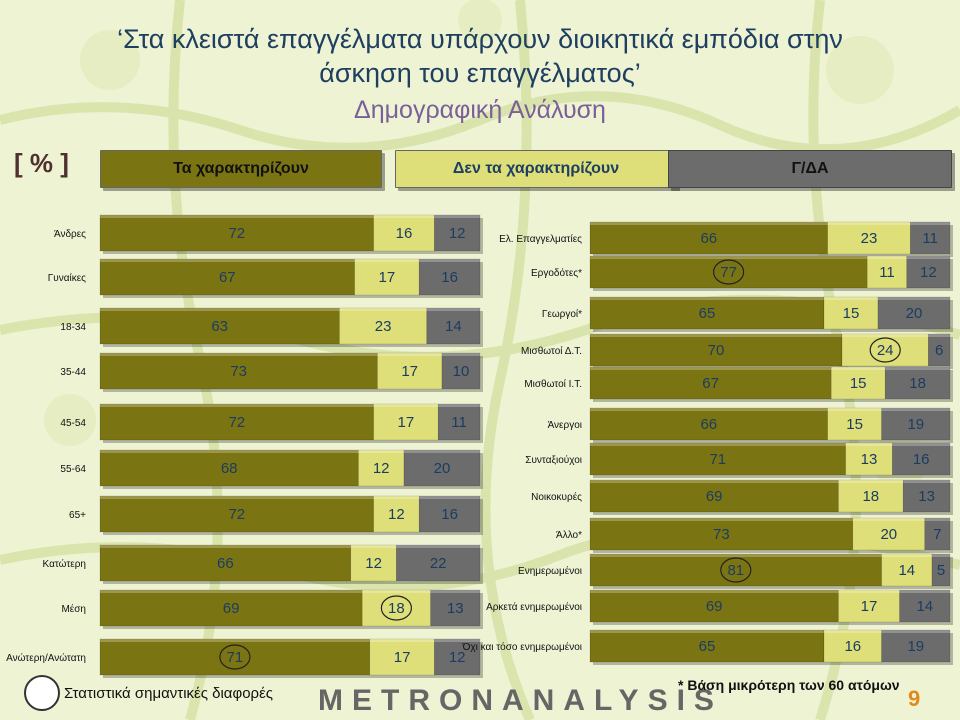 This screenshot has height=720, width=960. I want to click on bar-value-label: 23, so click(869, 238).